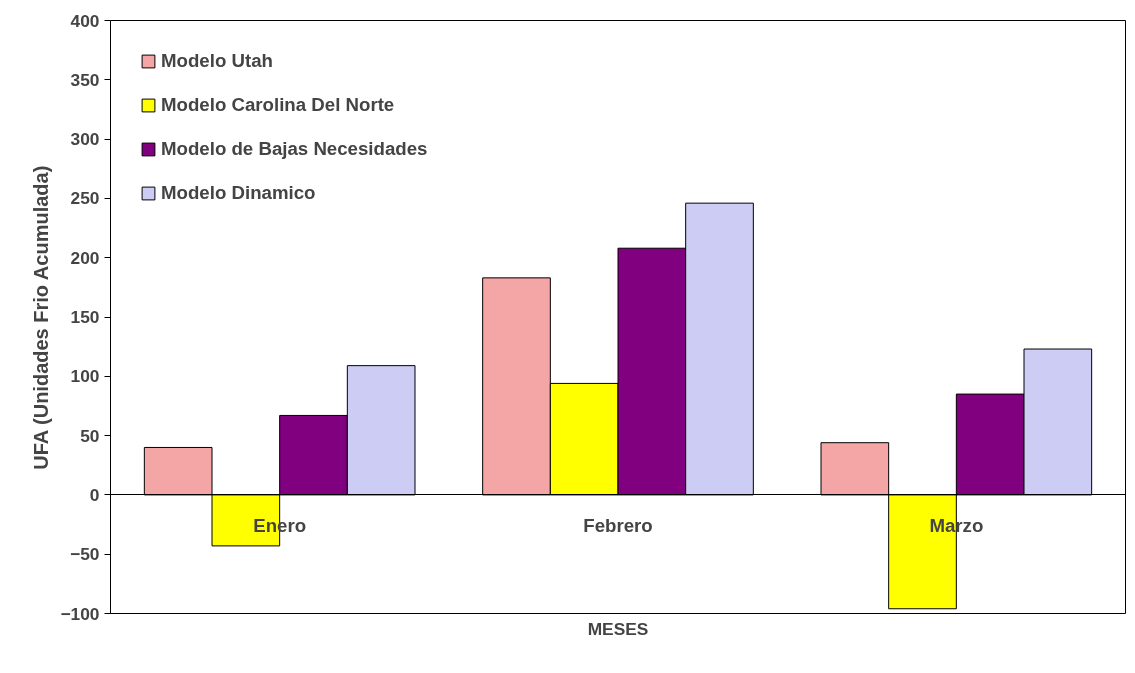  Describe the element at coordinates (217, 61) in the screenshot. I see `legend-label: Modelo Utah` at that location.